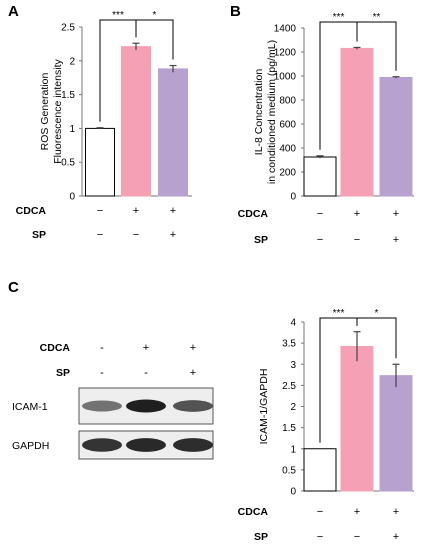 Image resolution: width=422 pixels, height=550 pixels. Describe the element at coordinates (287, 149) in the screenshot. I see `y-tick-label-b: 400` at that location.